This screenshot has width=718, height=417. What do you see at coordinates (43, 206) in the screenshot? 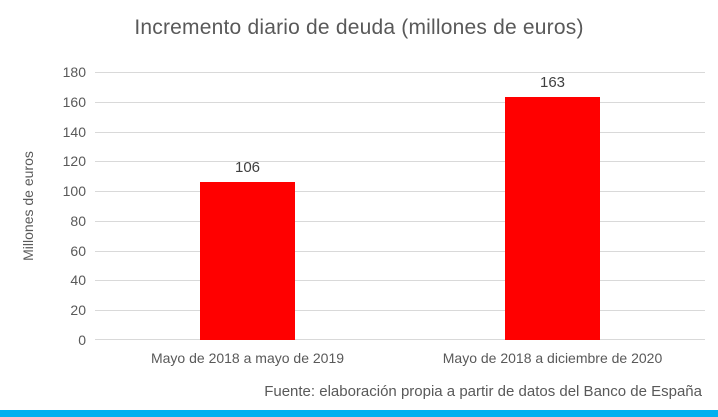
I see `y-axis-ticks: 0 20 40 60 80 100 120 140 160 180` at bounding box center [43, 206].